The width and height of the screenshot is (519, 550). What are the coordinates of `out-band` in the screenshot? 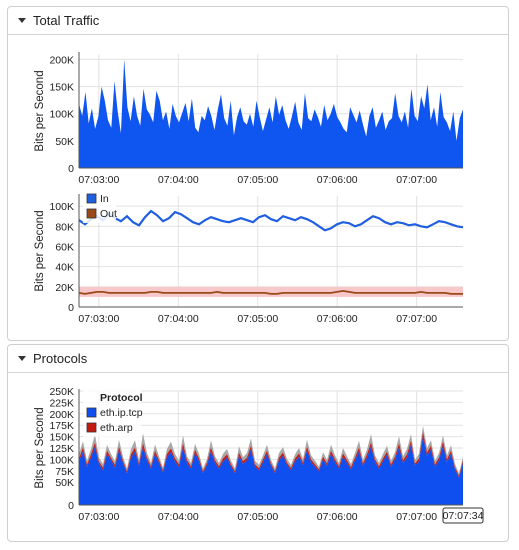 It's located at (271, 291).